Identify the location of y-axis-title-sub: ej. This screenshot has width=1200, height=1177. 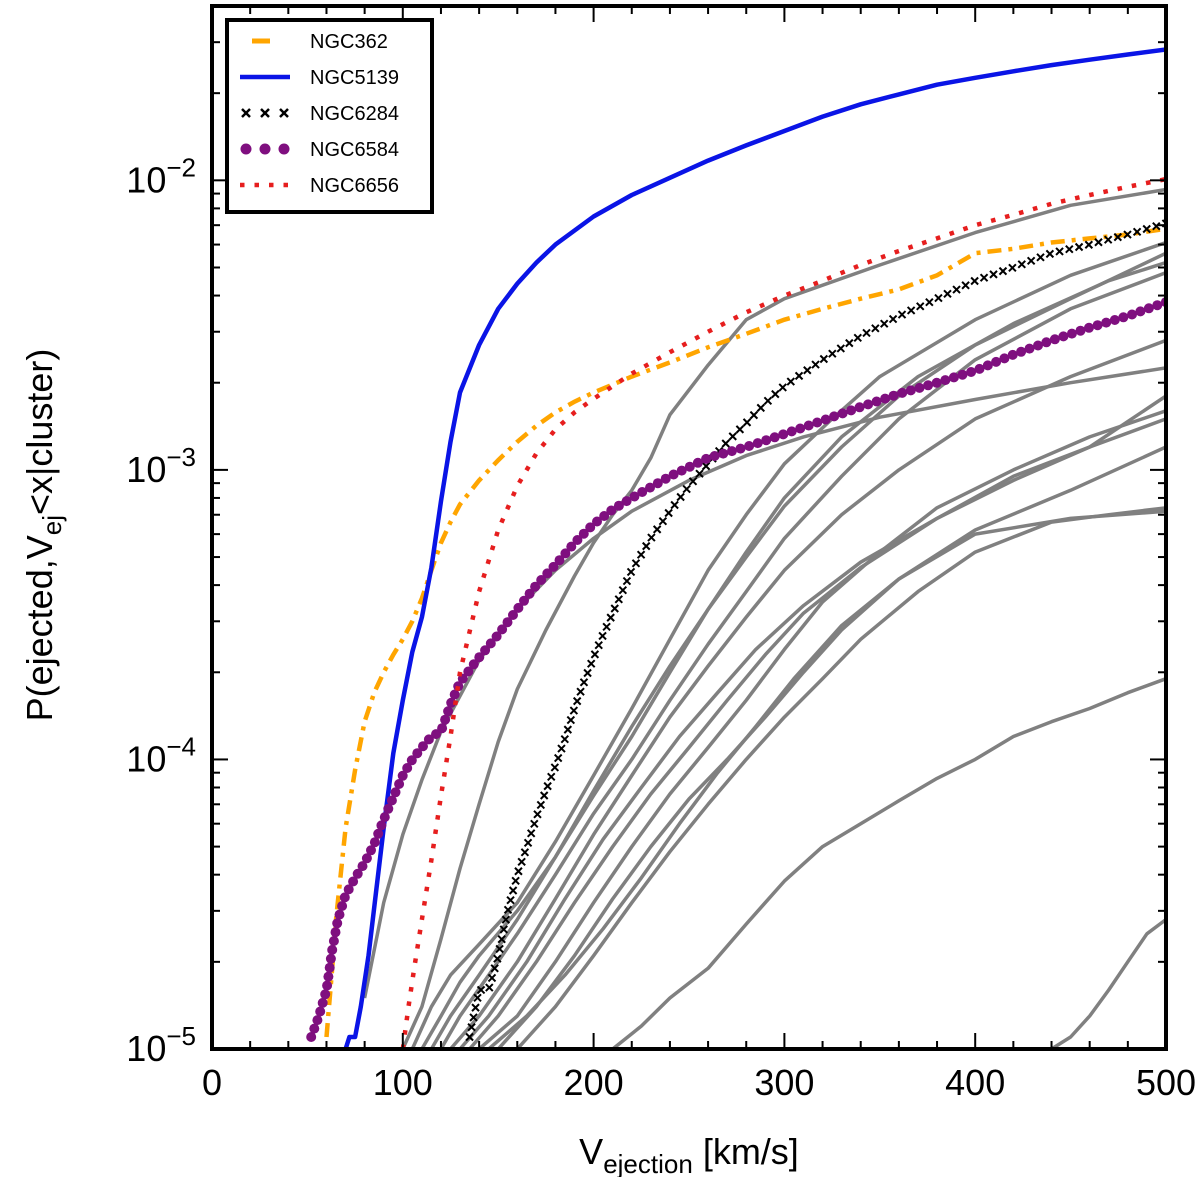
(52, 525).